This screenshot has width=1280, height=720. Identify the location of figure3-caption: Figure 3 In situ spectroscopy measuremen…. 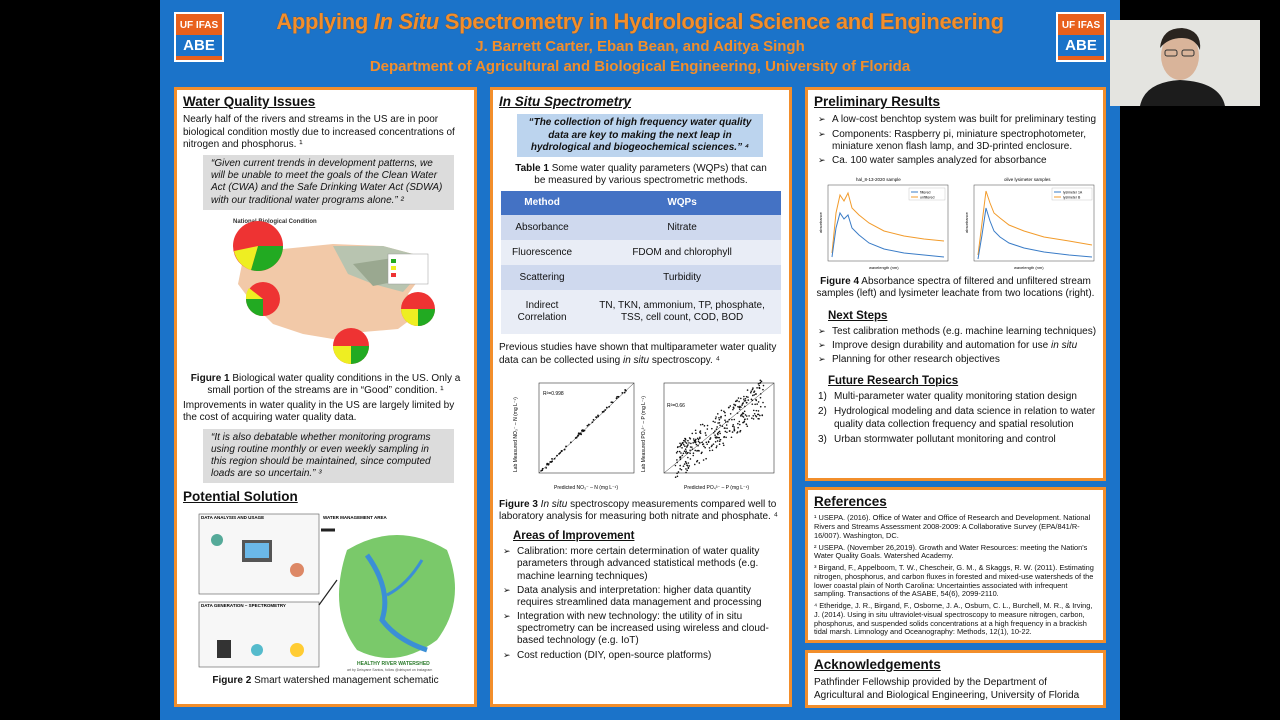
(638, 510).